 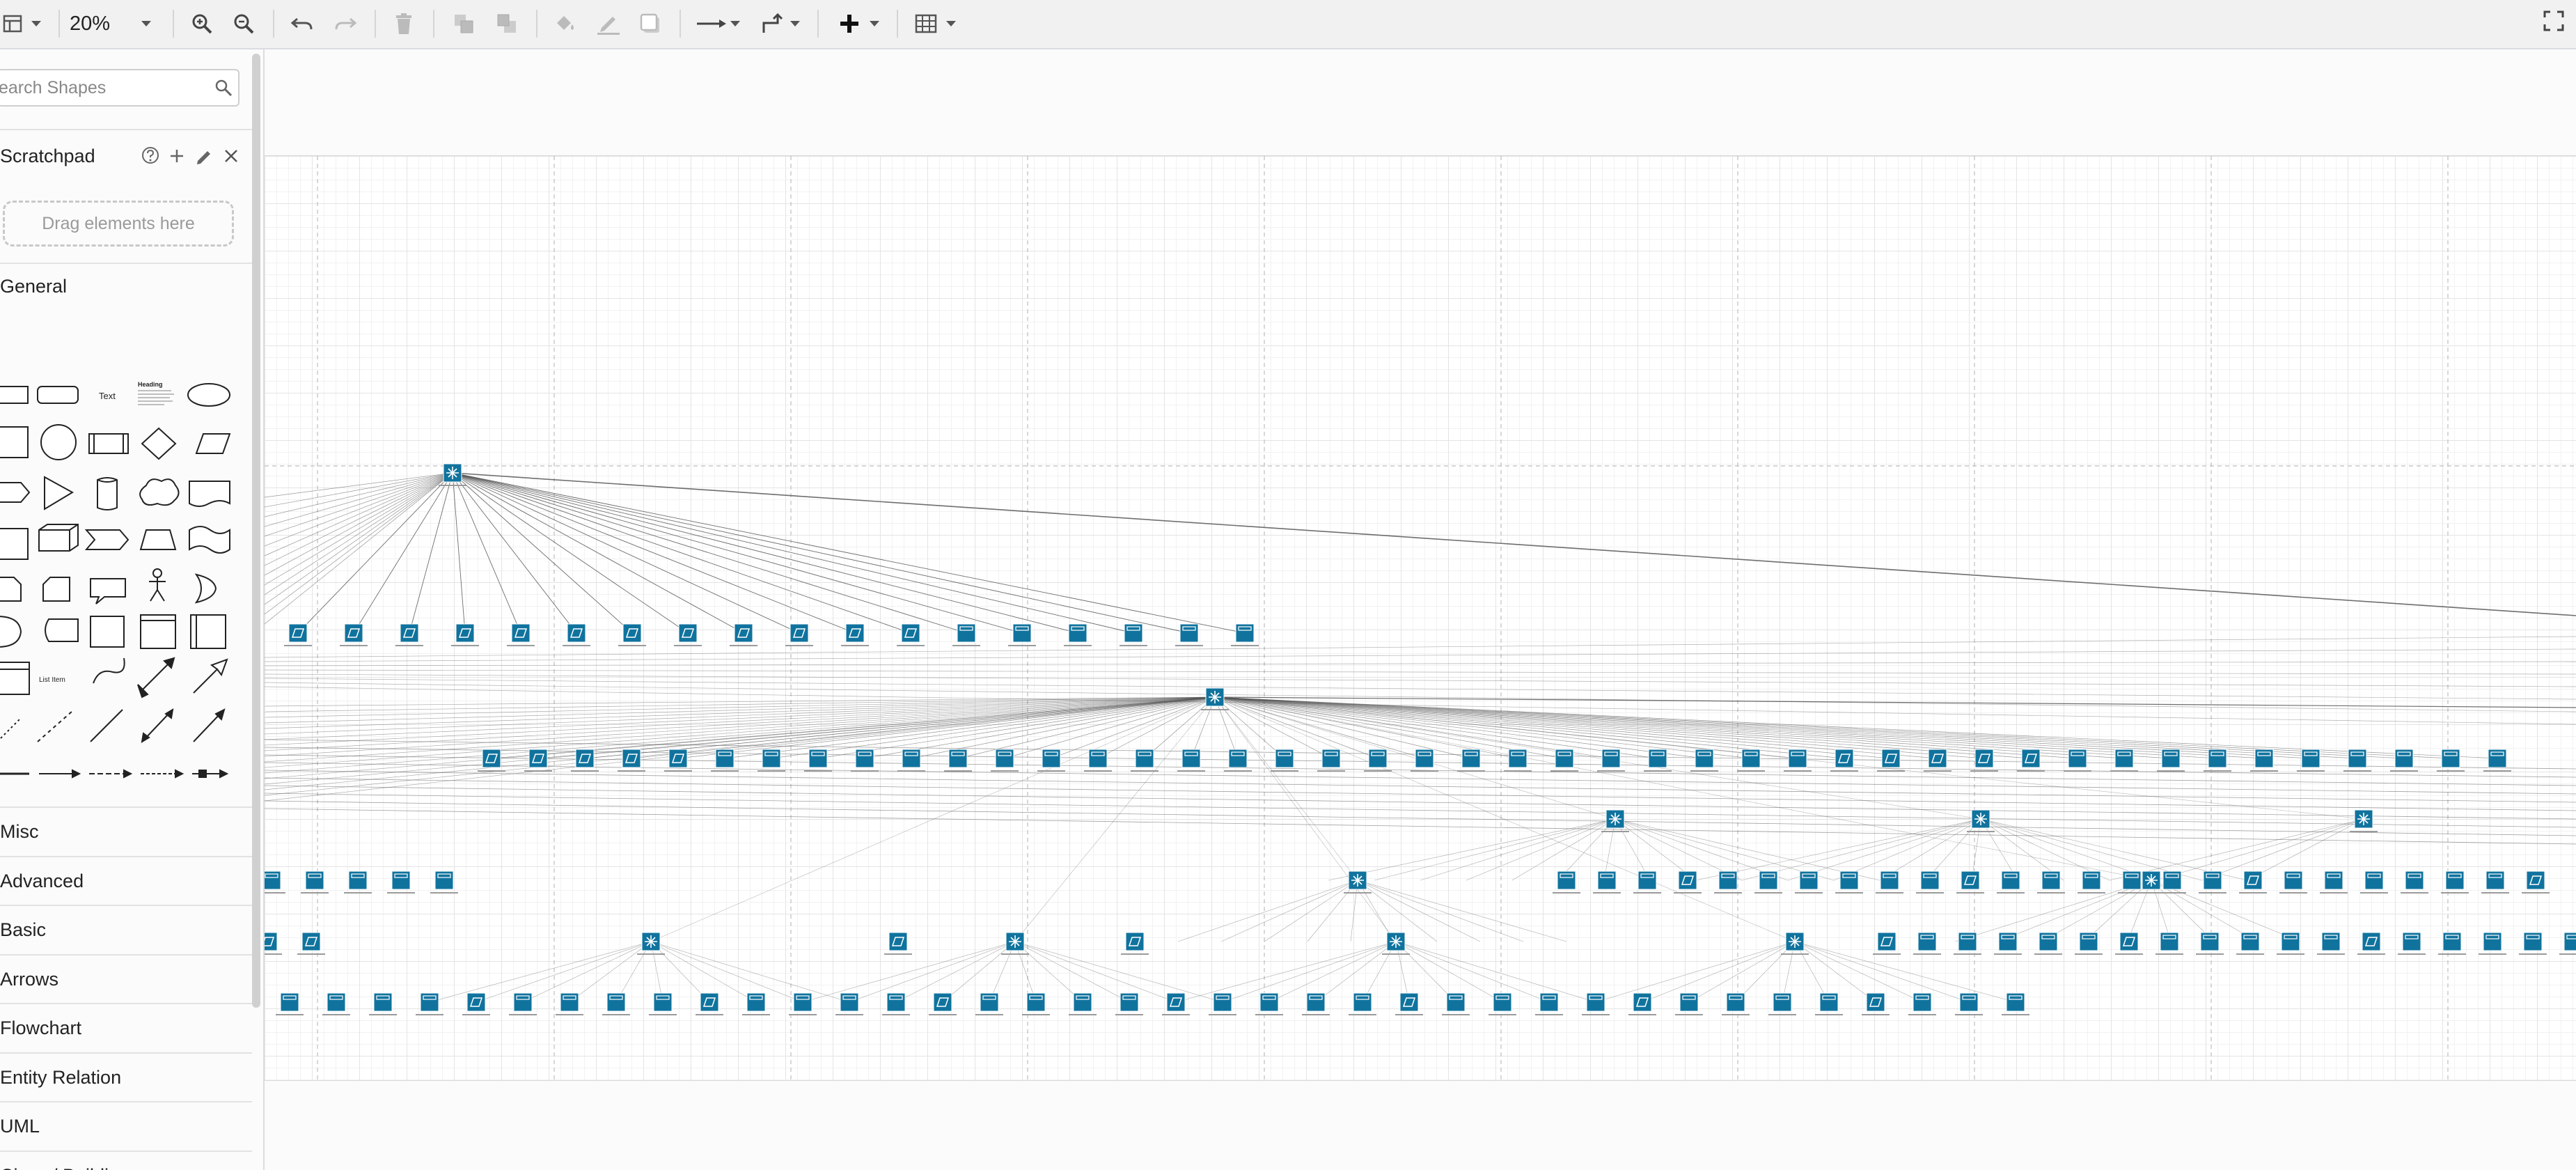 I want to click on table-chevron-icon, so click(x=951, y=23).